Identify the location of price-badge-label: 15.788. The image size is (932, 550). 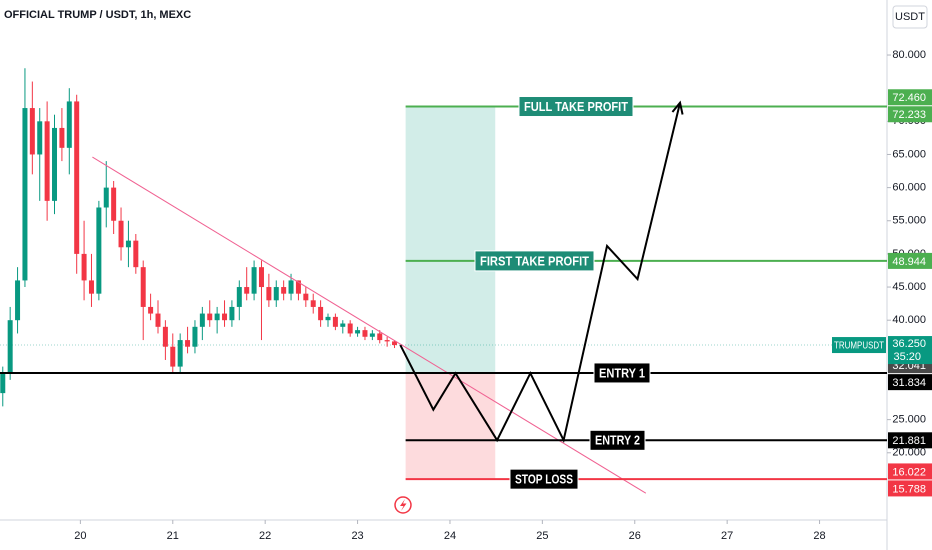
(909, 489).